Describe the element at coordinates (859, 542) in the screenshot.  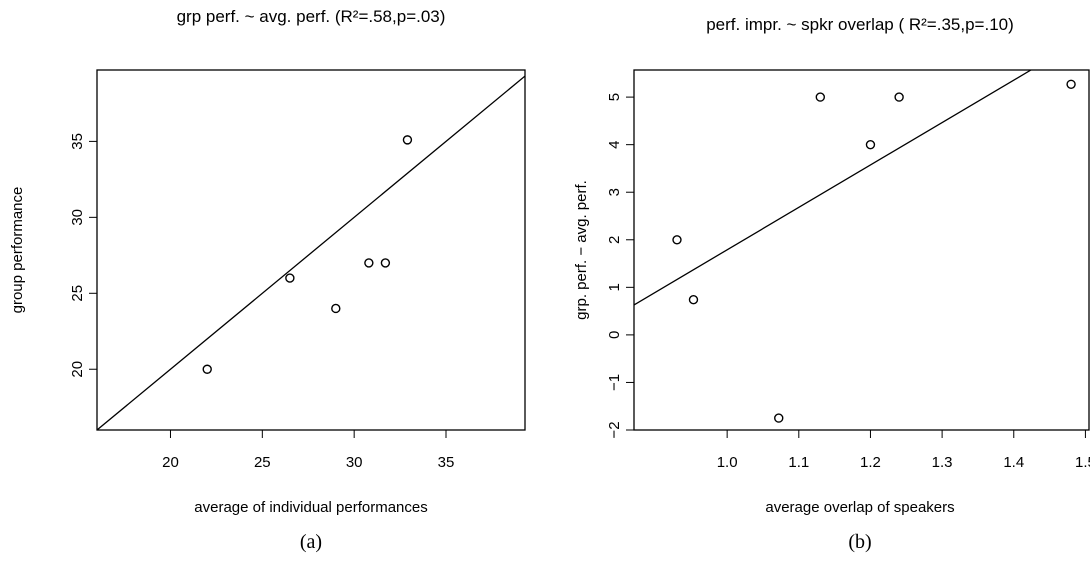
I see `caption: (b)` at that location.